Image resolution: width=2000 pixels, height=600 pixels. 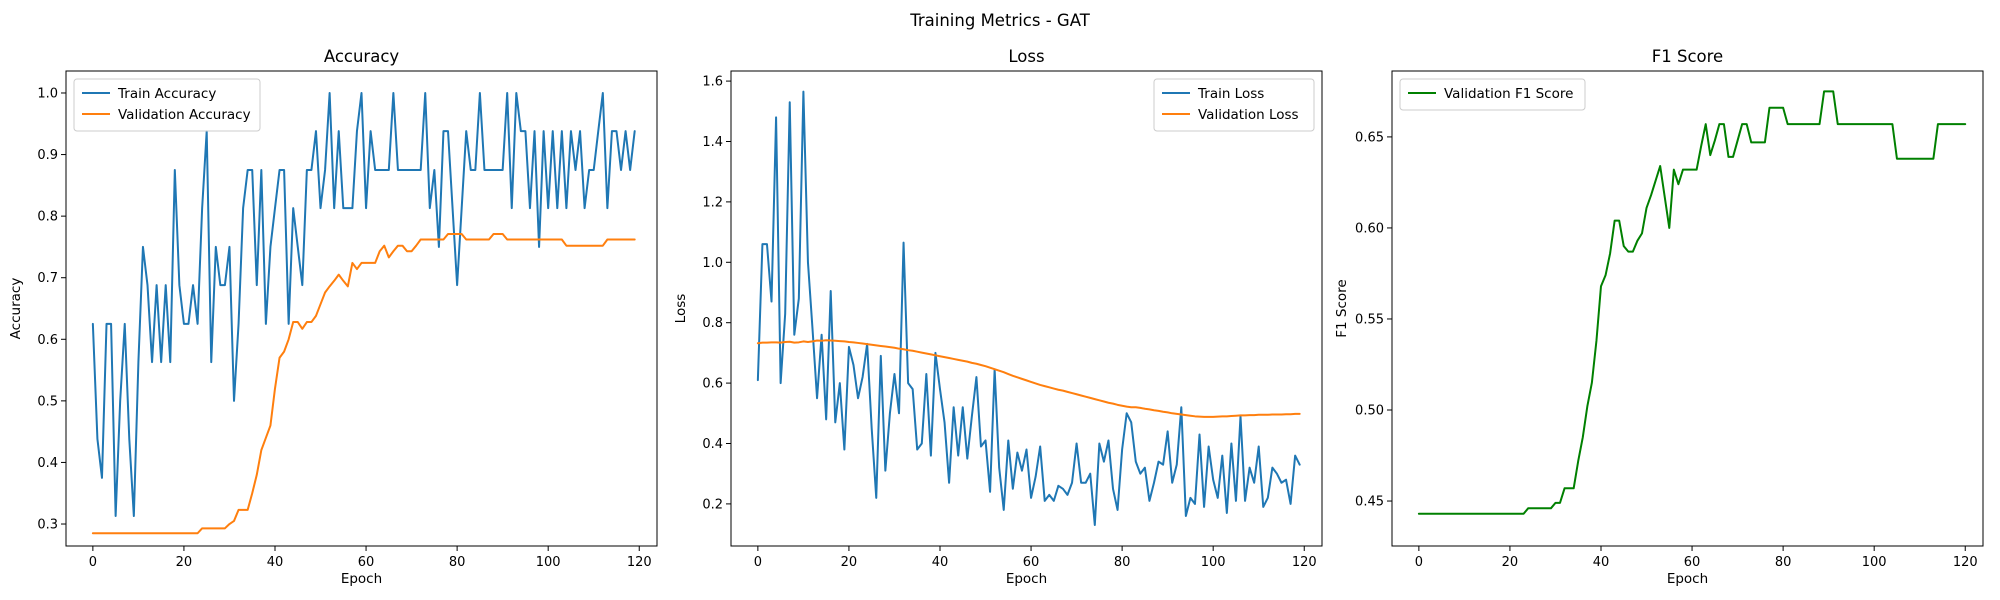 I want to click on legend-label: Validation F1 Score, so click(x=1508, y=94).